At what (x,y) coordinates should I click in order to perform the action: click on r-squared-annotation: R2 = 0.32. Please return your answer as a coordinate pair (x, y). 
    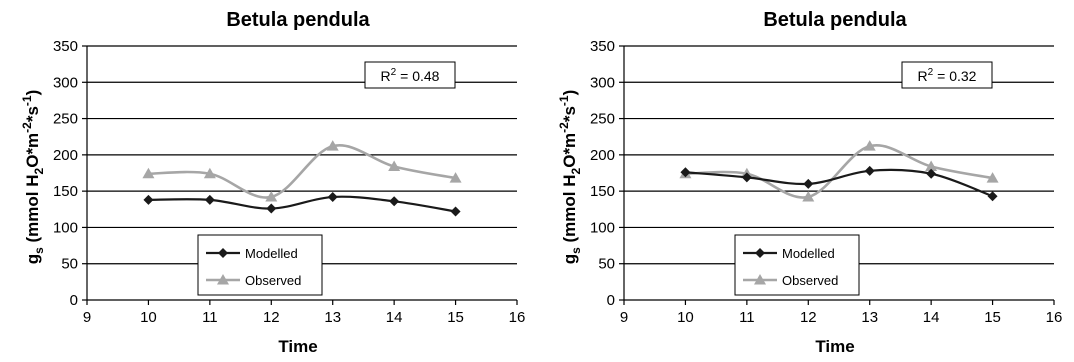
    Looking at the image, I should click on (947, 75).